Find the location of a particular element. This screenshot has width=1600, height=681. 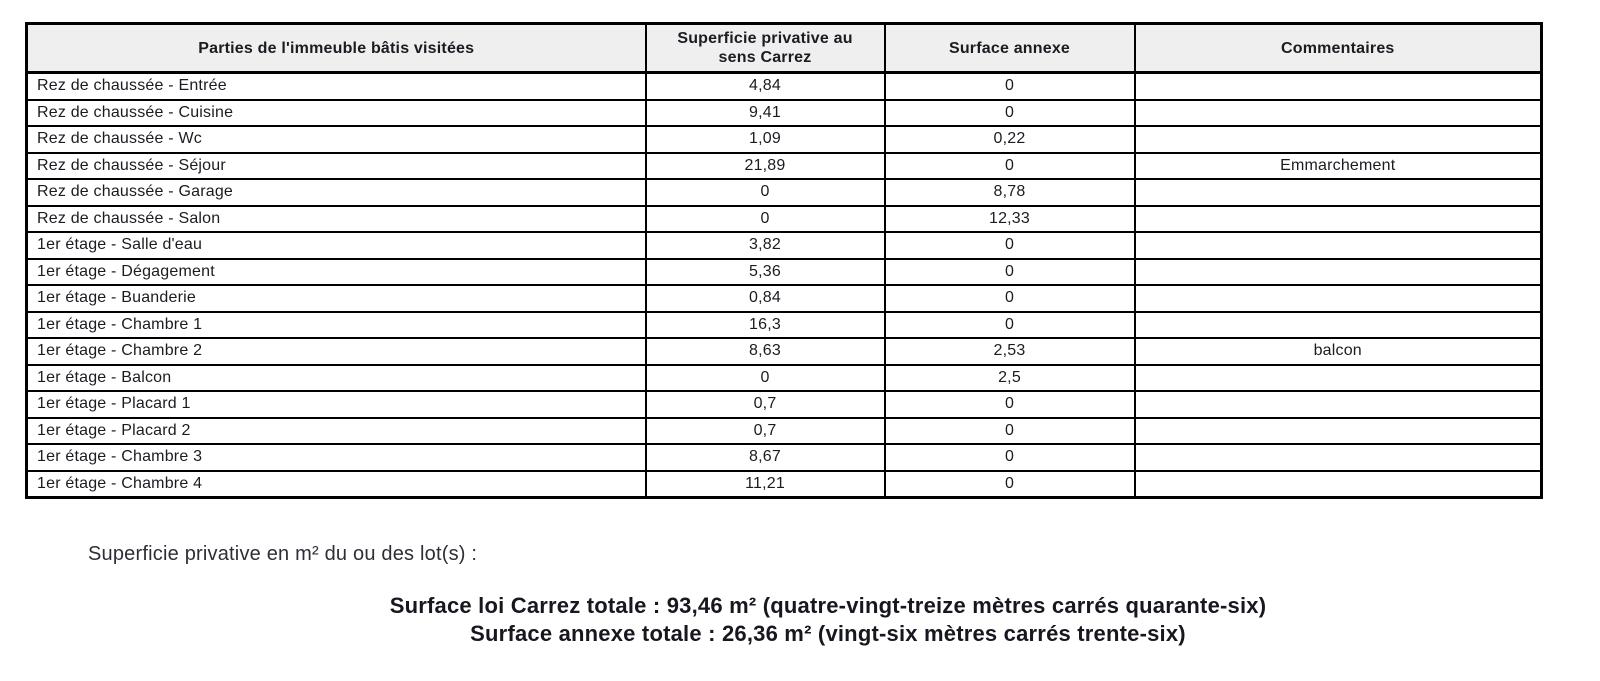

table-row: Rez de chaussée - Entrée 4,84 0 is located at coordinates (784, 86).